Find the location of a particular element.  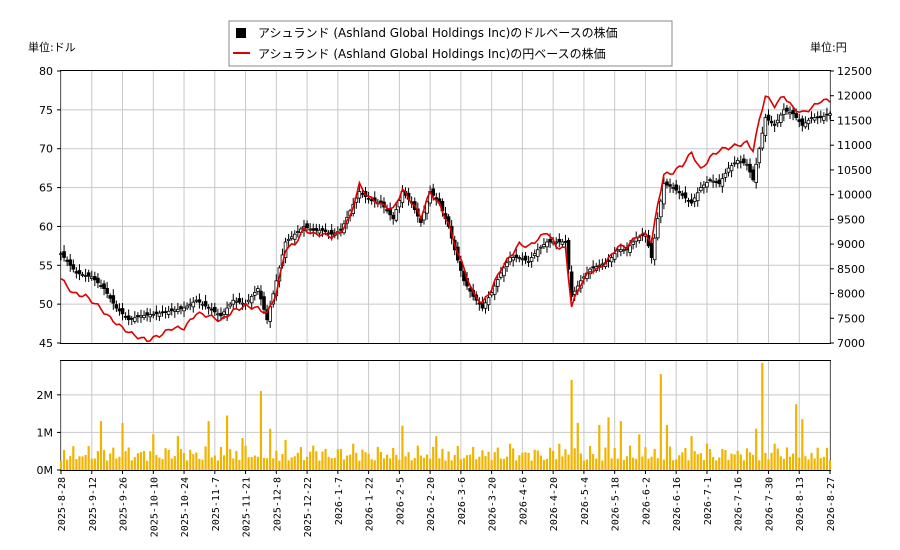

date-tick-label: 2026-3-20 is located at coordinates (493, 504).